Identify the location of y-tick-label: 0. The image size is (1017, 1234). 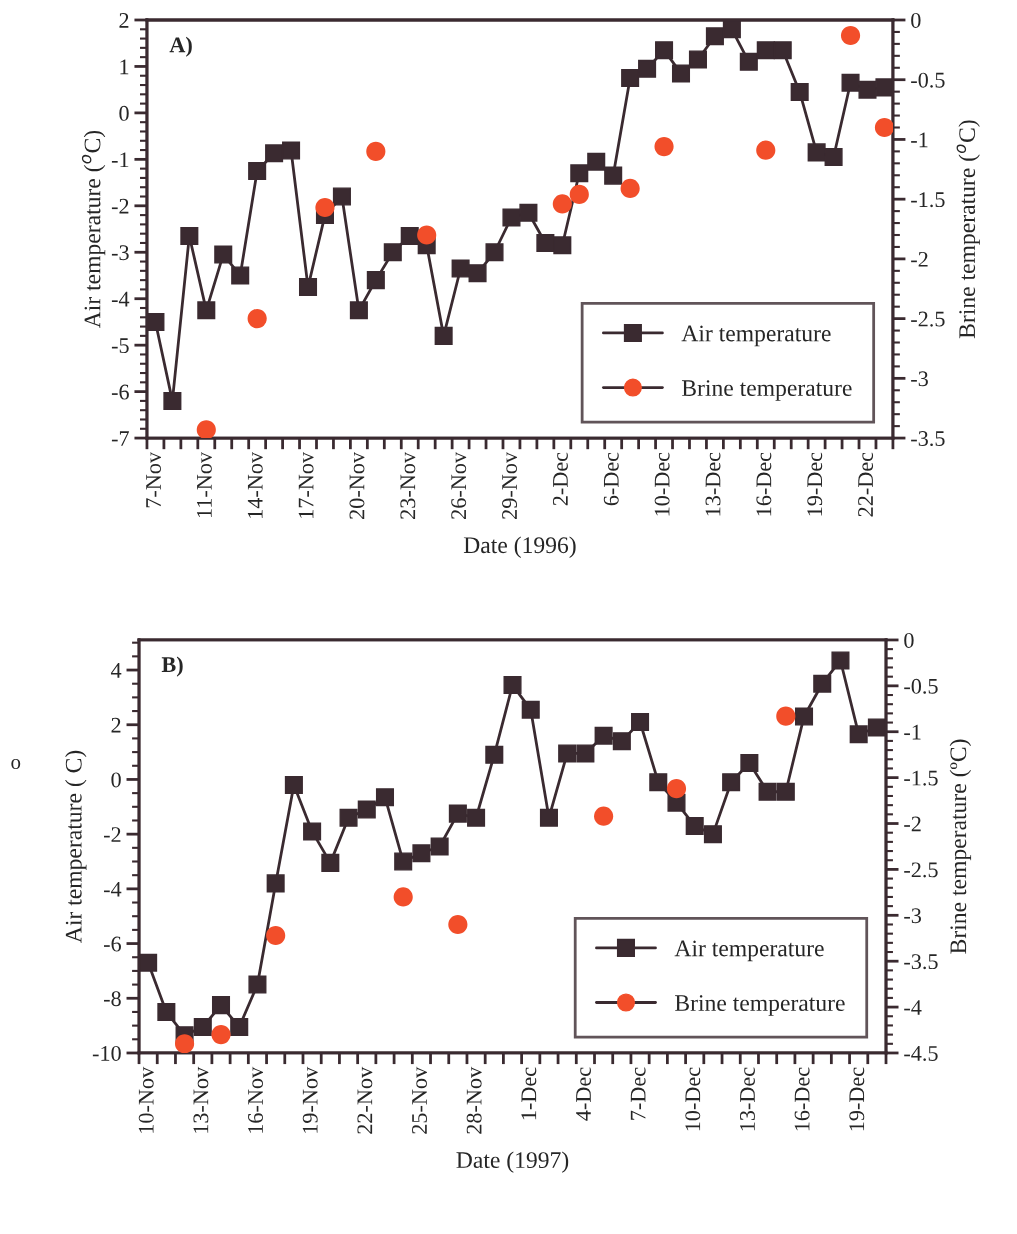
(116, 780).